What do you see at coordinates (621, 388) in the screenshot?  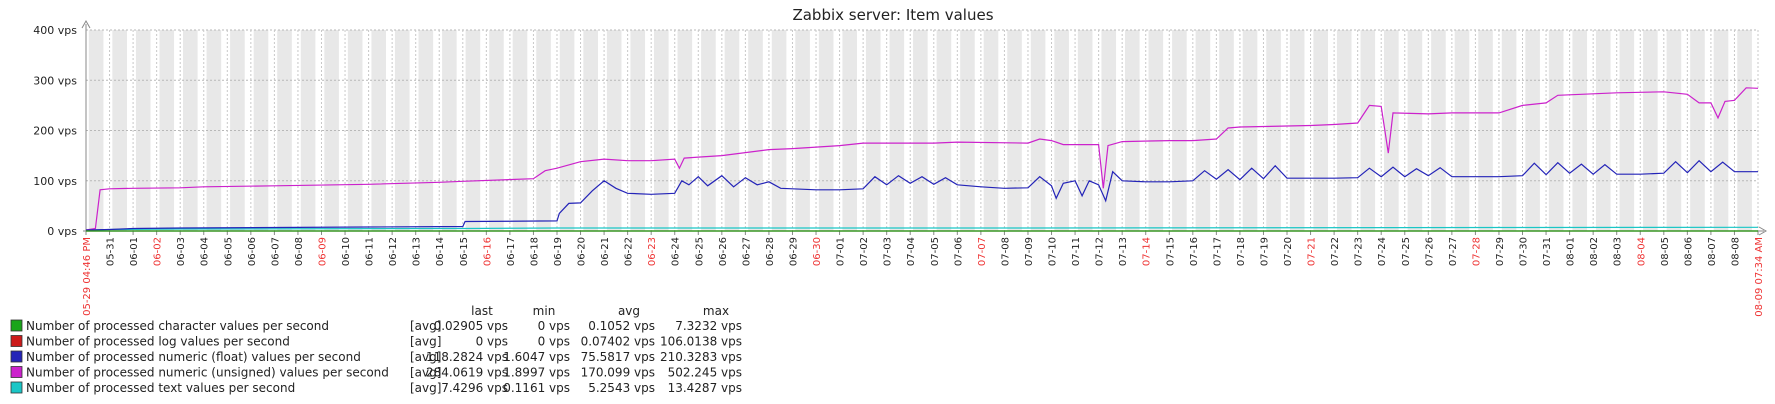 I see `legend-avg: 5.2543 vps` at bounding box center [621, 388].